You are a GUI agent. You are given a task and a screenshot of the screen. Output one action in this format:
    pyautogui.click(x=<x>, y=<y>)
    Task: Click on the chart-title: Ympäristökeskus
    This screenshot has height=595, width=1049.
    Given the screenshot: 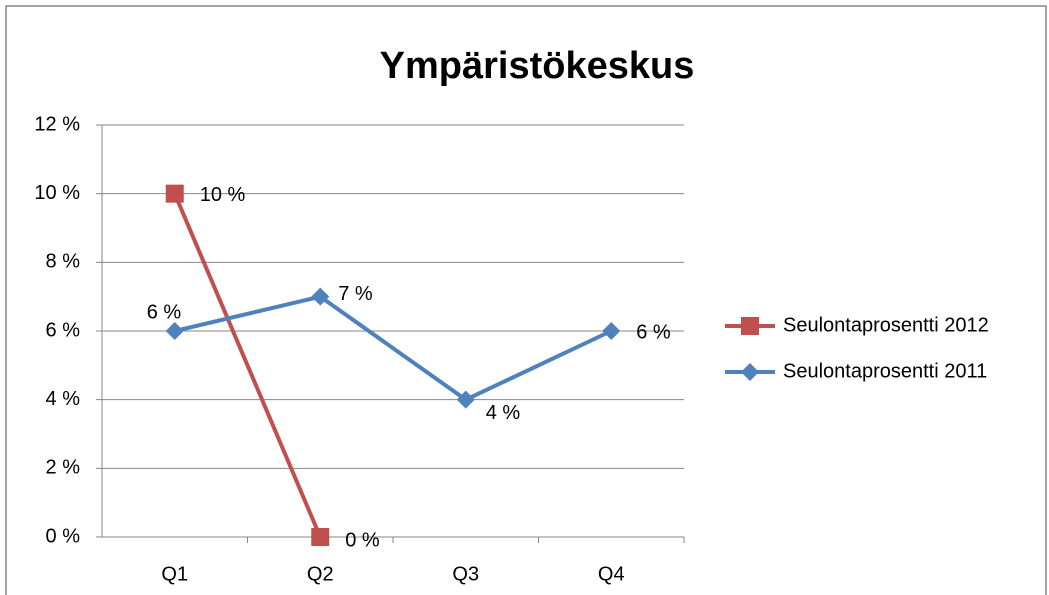 What is the action you would take?
    pyautogui.click(x=537, y=66)
    